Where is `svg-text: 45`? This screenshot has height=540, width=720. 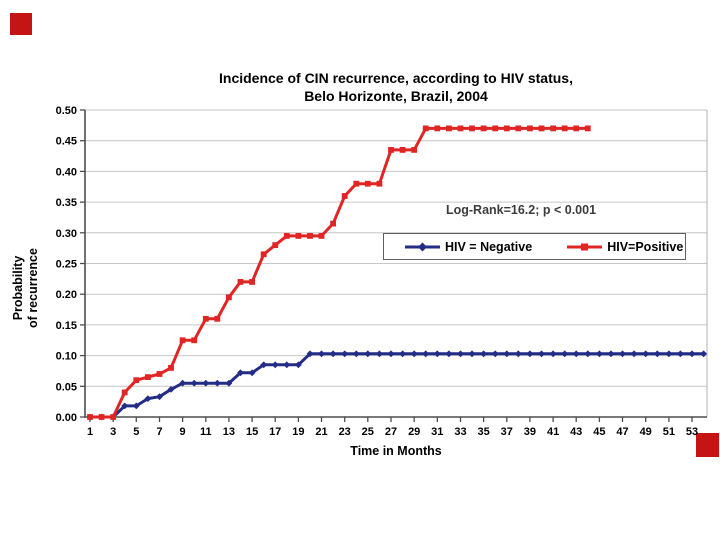
svg-text: 45 is located at coordinates (599, 432).